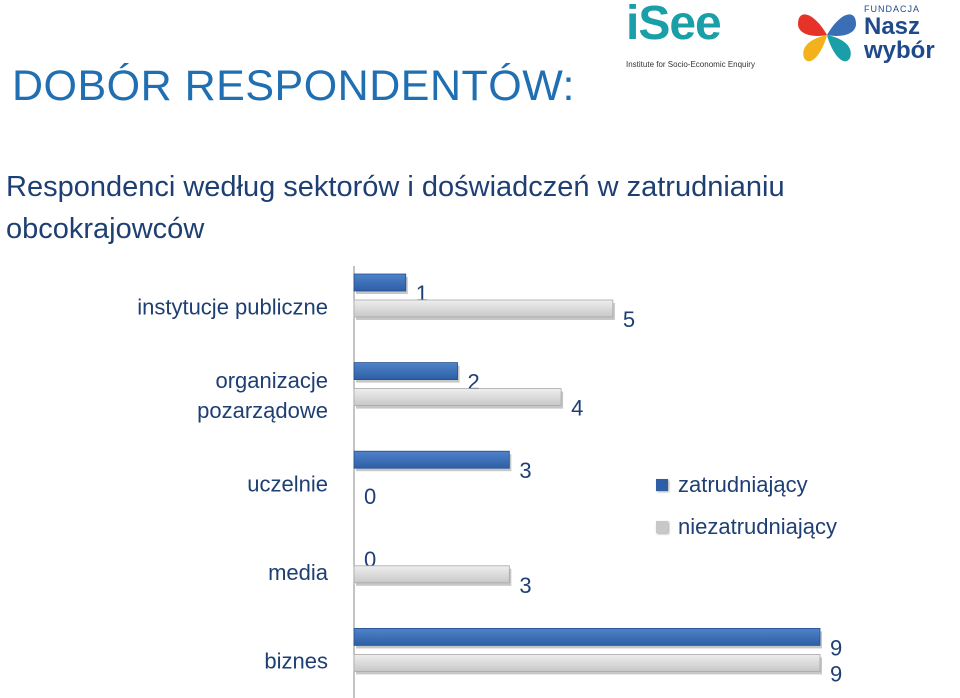 The height and width of the screenshot is (698, 960). Describe the element at coordinates (296, 661) in the screenshot. I see `category-label: biznes` at that location.